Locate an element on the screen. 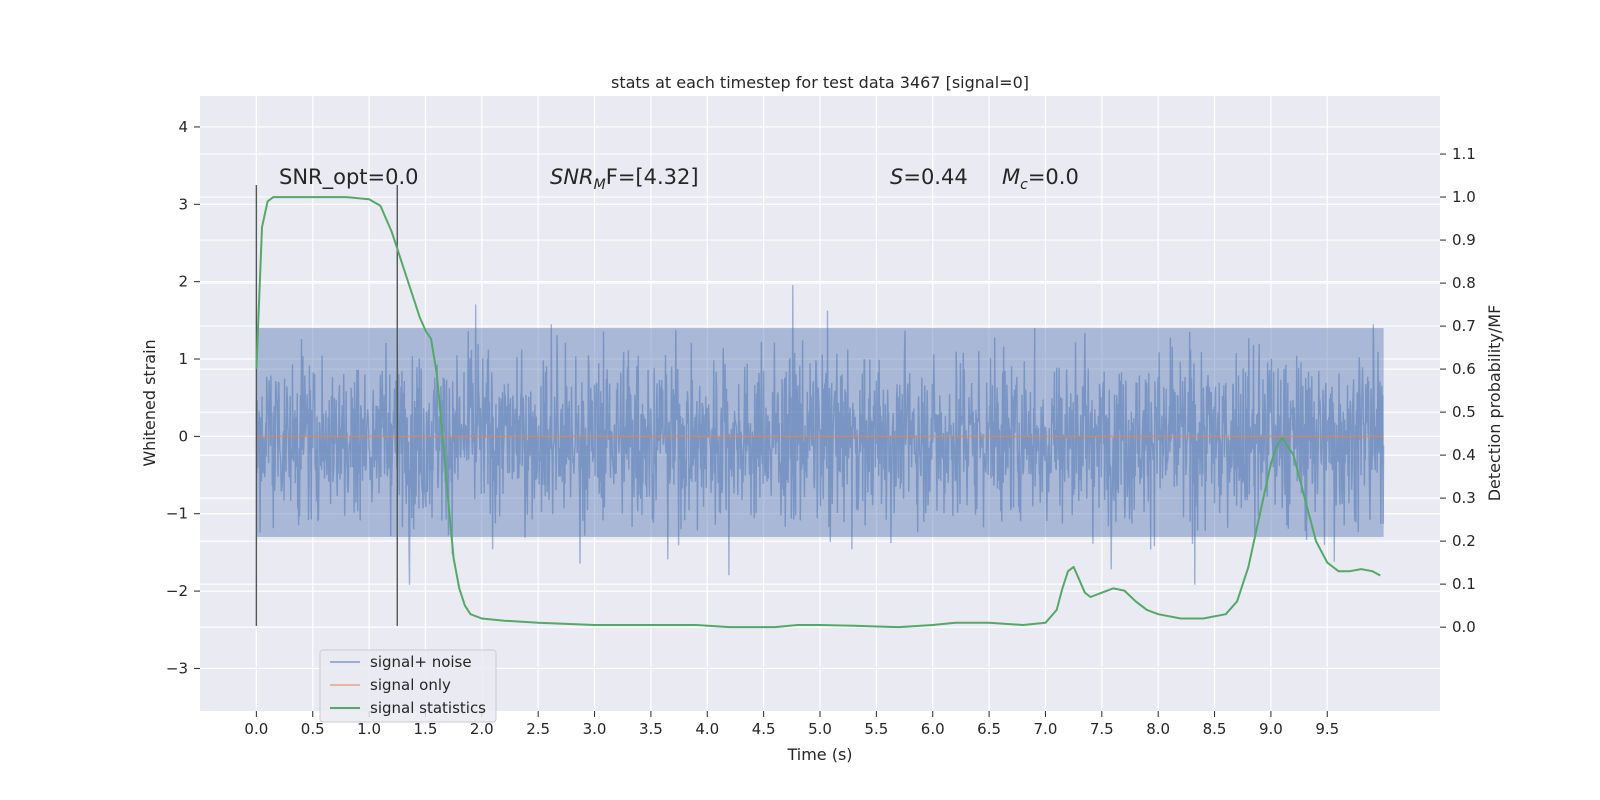 This screenshot has height=800, width=1600. x-tick-label: 7.5 is located at coordinates (1102, 729).